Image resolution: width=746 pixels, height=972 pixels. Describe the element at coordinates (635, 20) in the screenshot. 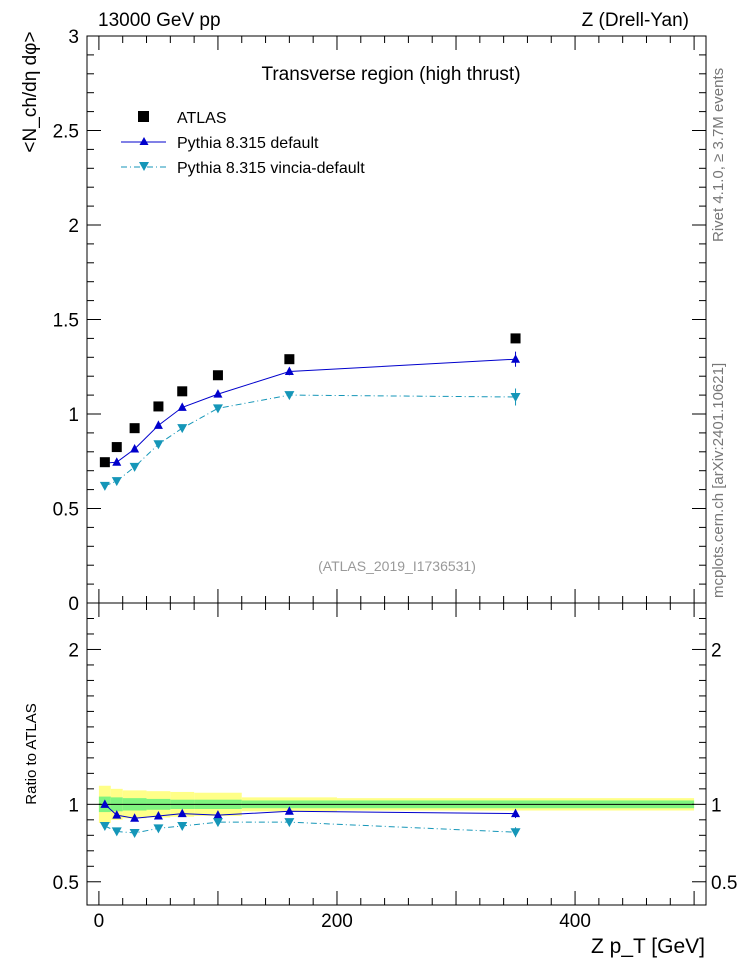

I see `header-process-label: Z (Drell-Yan)` at that location.